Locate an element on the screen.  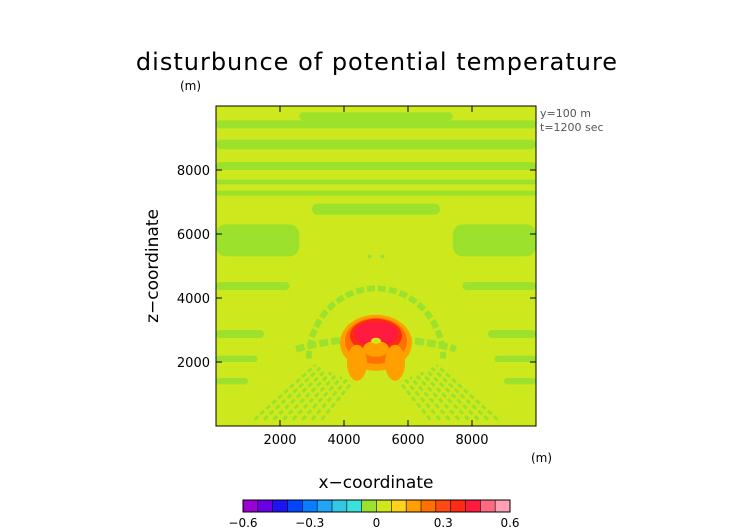
x-axis-unit: (m) is located at coordinates (541, 458).